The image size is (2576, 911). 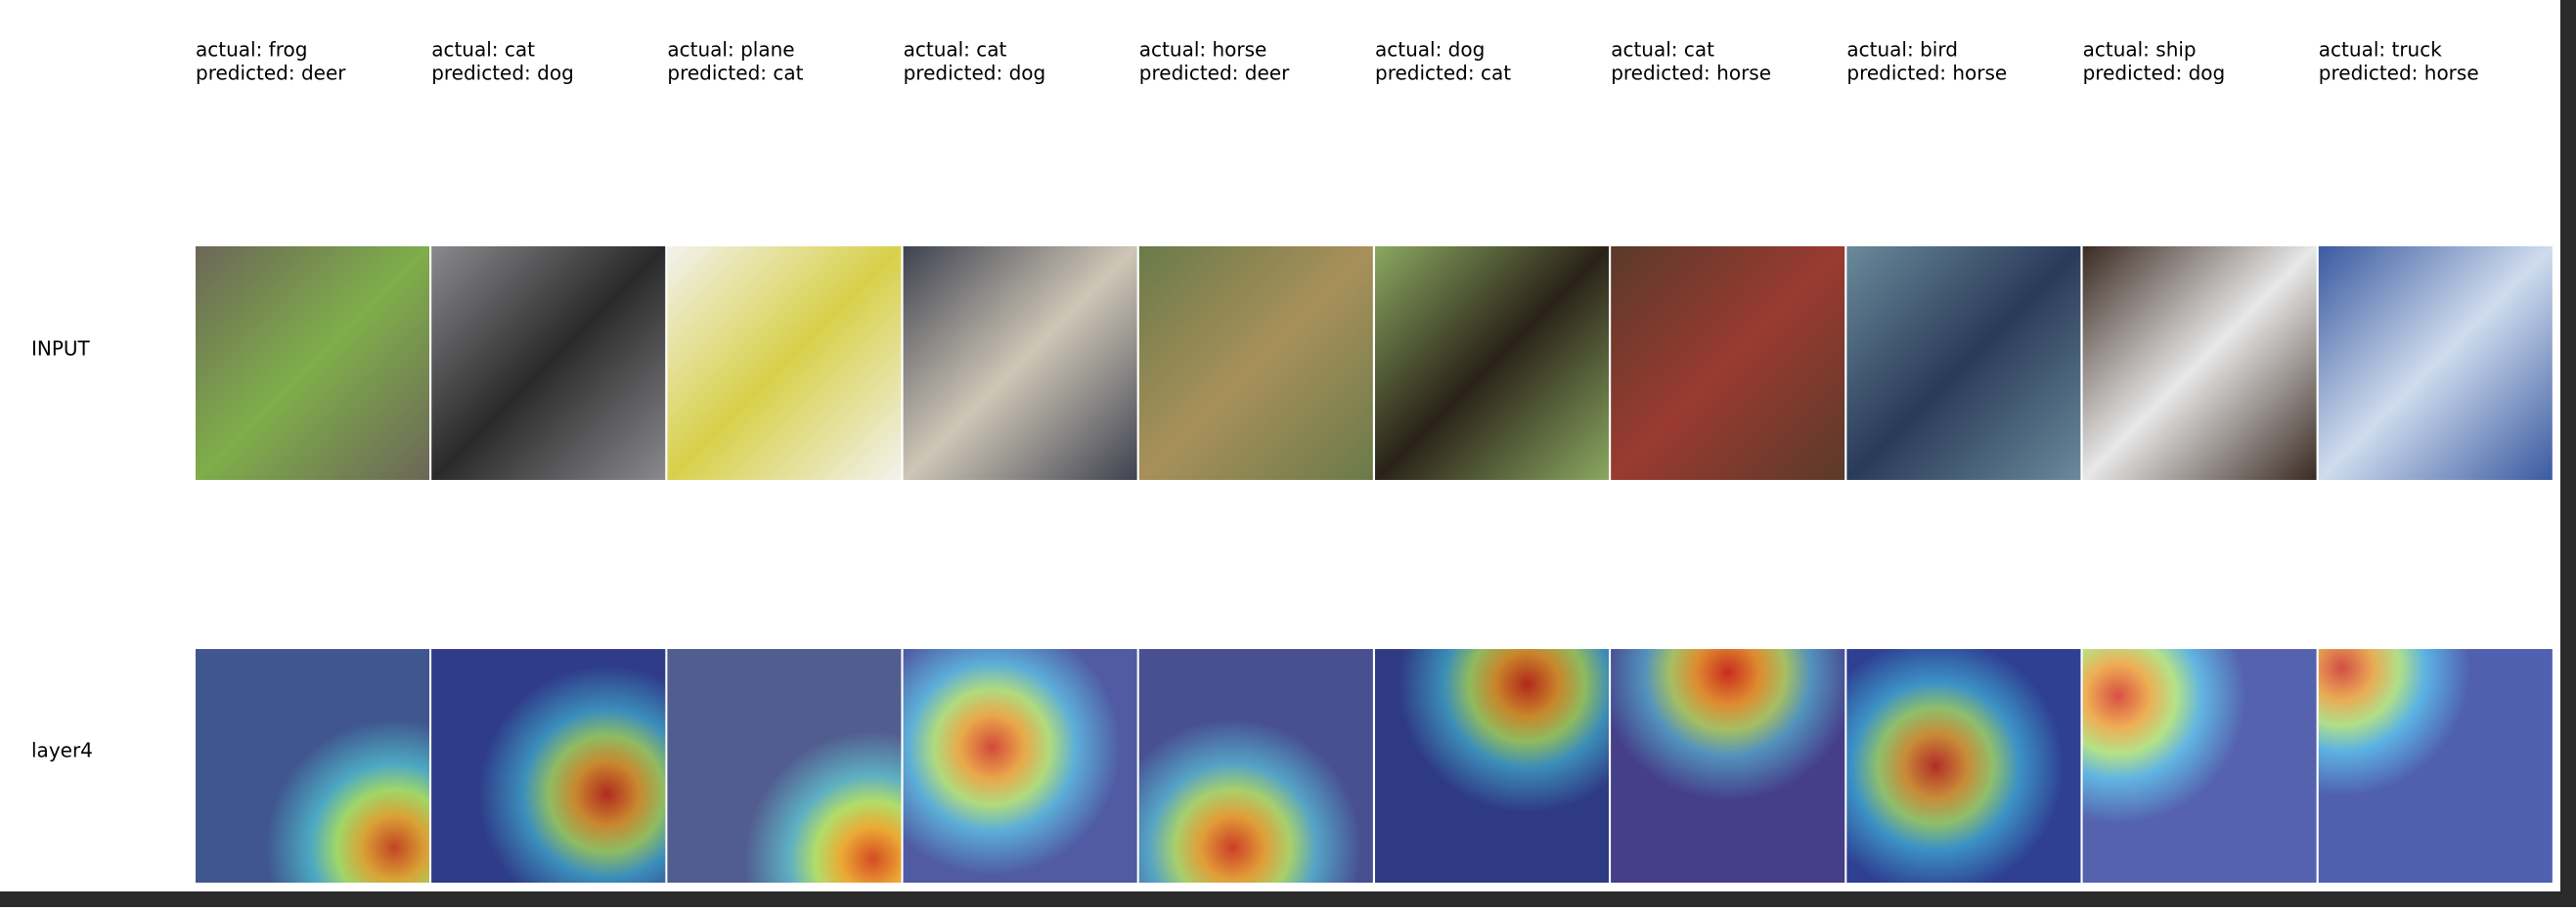 What do you see at coordinates (1288, 899) in the screenshot?
I see `bottom-border` at bounding box center [1288, 899].